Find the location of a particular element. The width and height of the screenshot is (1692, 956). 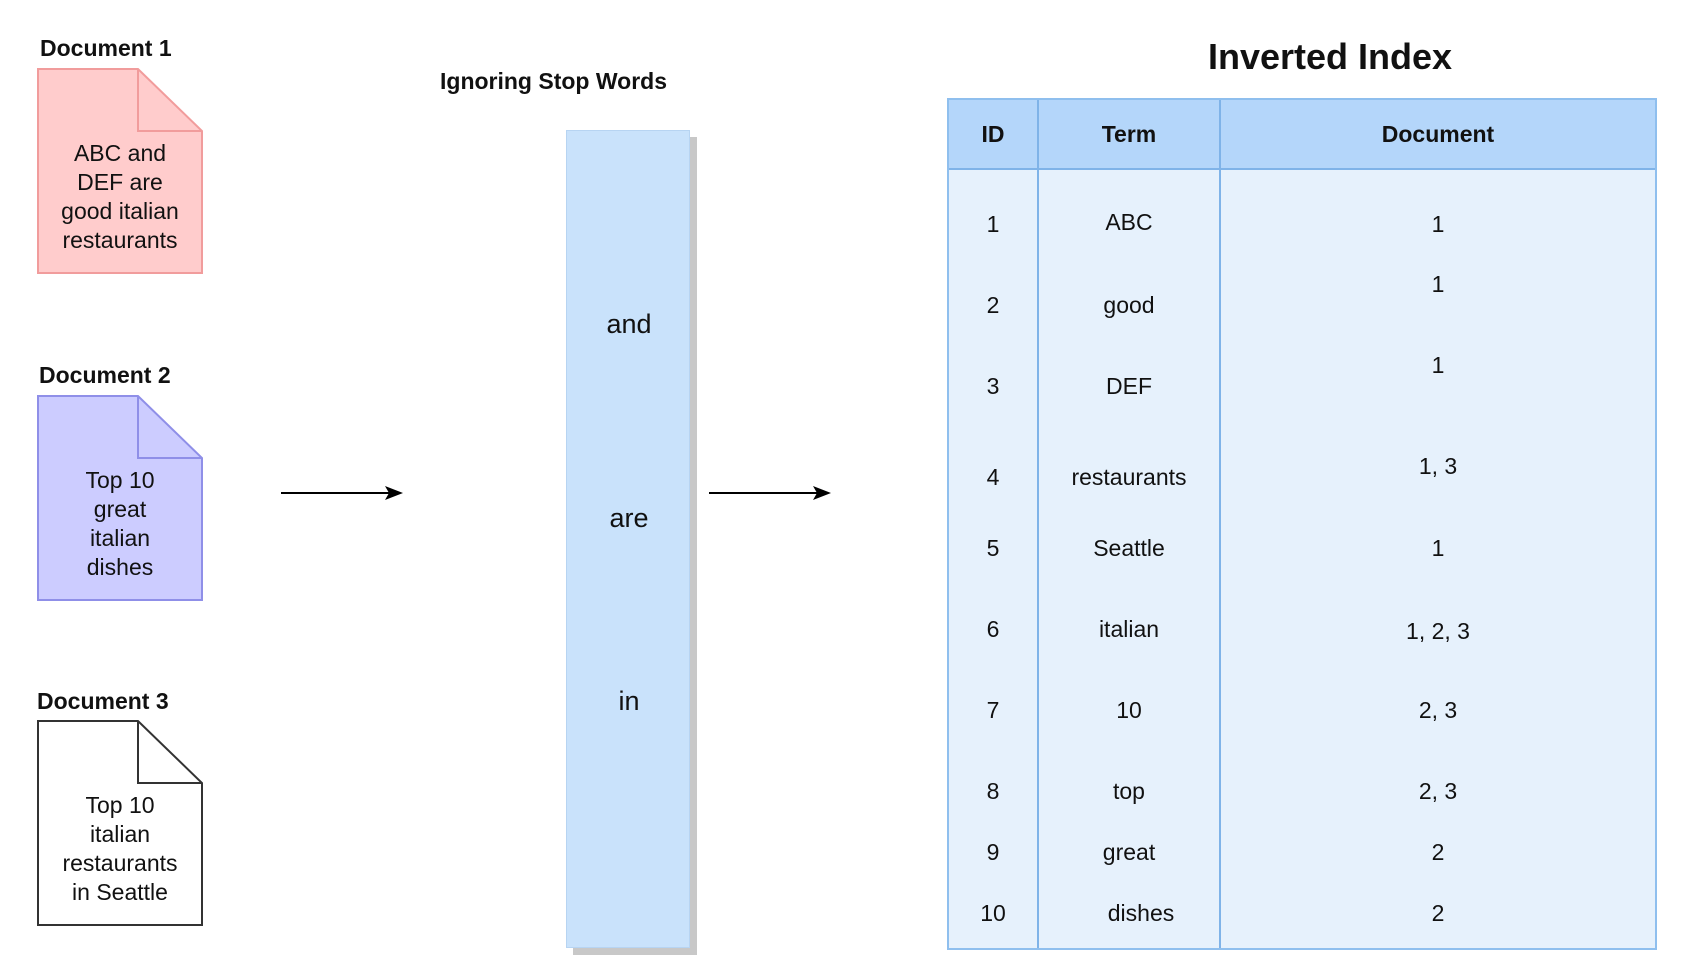

document-2-title: Document 2 is located at coordinates (105, 375).